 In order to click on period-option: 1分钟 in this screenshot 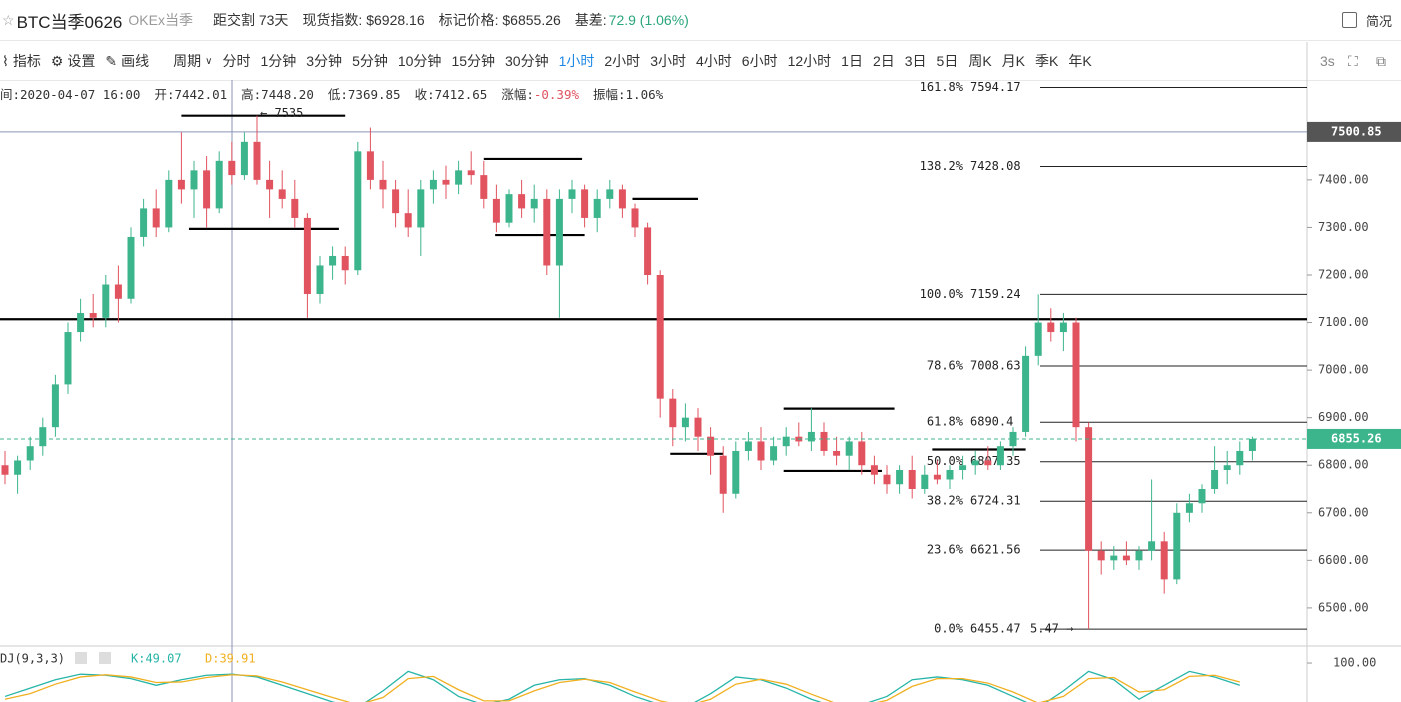, I will do `click(278, 61)`.